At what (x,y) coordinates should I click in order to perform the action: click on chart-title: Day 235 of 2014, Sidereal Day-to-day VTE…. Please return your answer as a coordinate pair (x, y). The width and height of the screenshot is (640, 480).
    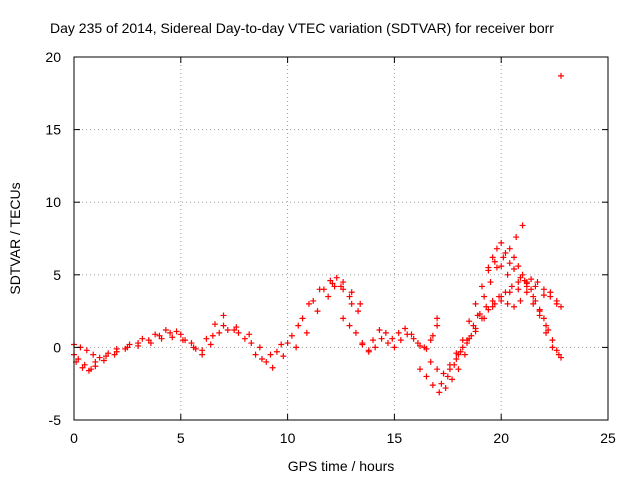
    Looking at the image, I should click on (302, 28).